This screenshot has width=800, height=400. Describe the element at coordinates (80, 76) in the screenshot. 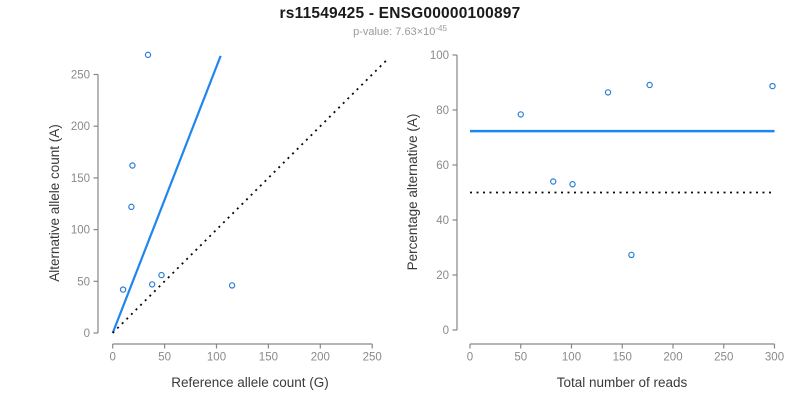

I see `allele-counts-y-tick-label: 250` at that location.